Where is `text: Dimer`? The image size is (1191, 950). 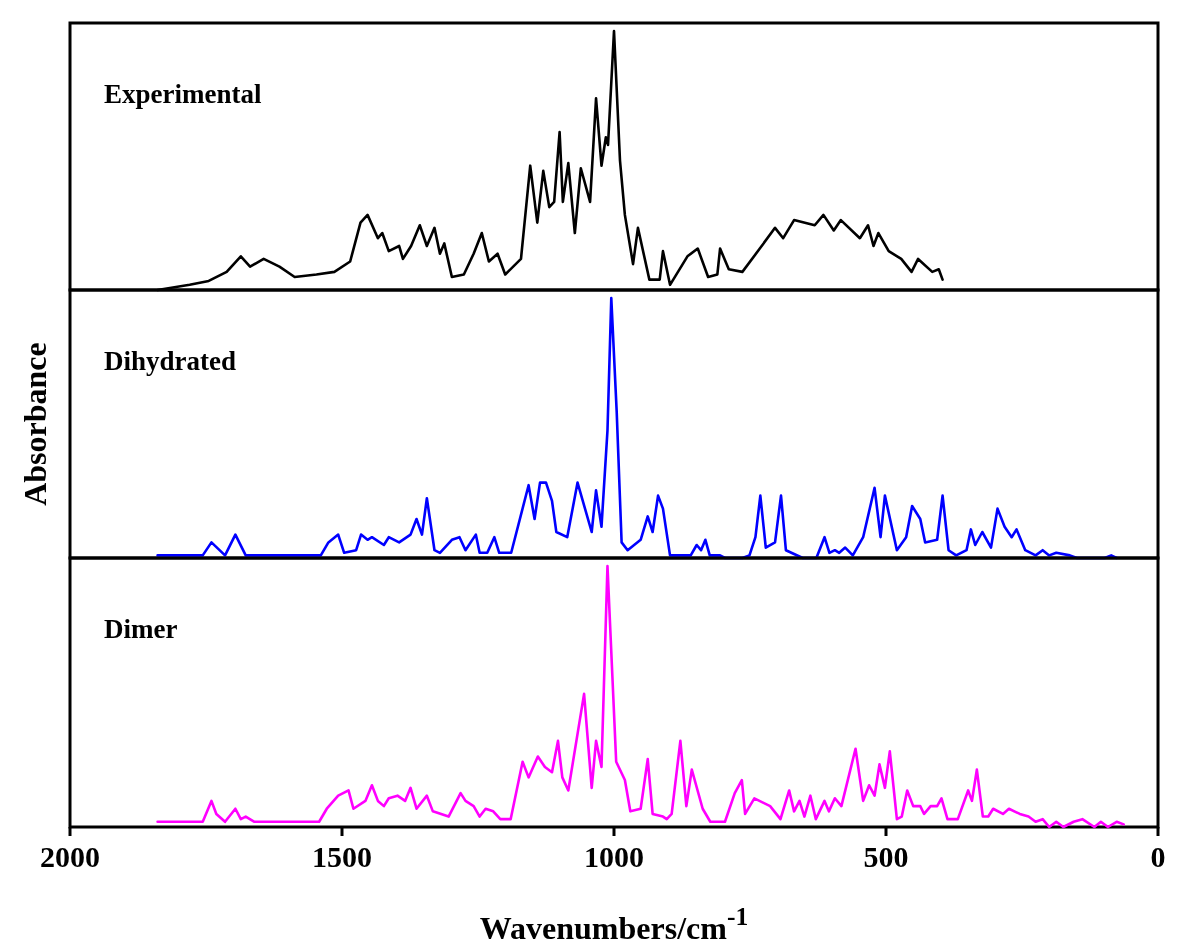
text: Dimer is located at coordinates (141, 629).